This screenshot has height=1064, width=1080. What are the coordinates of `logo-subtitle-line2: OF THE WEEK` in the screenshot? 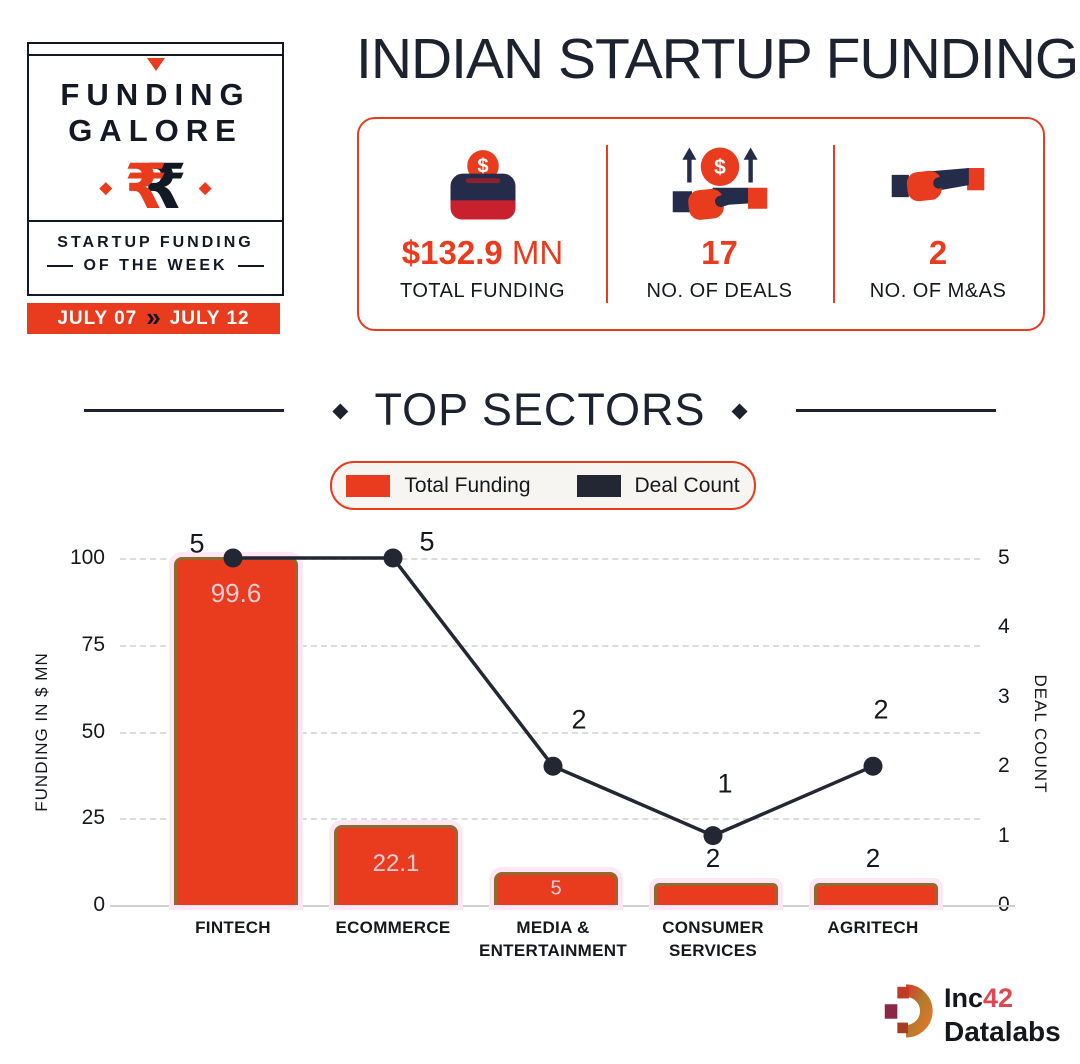 It's located at (155, 265).